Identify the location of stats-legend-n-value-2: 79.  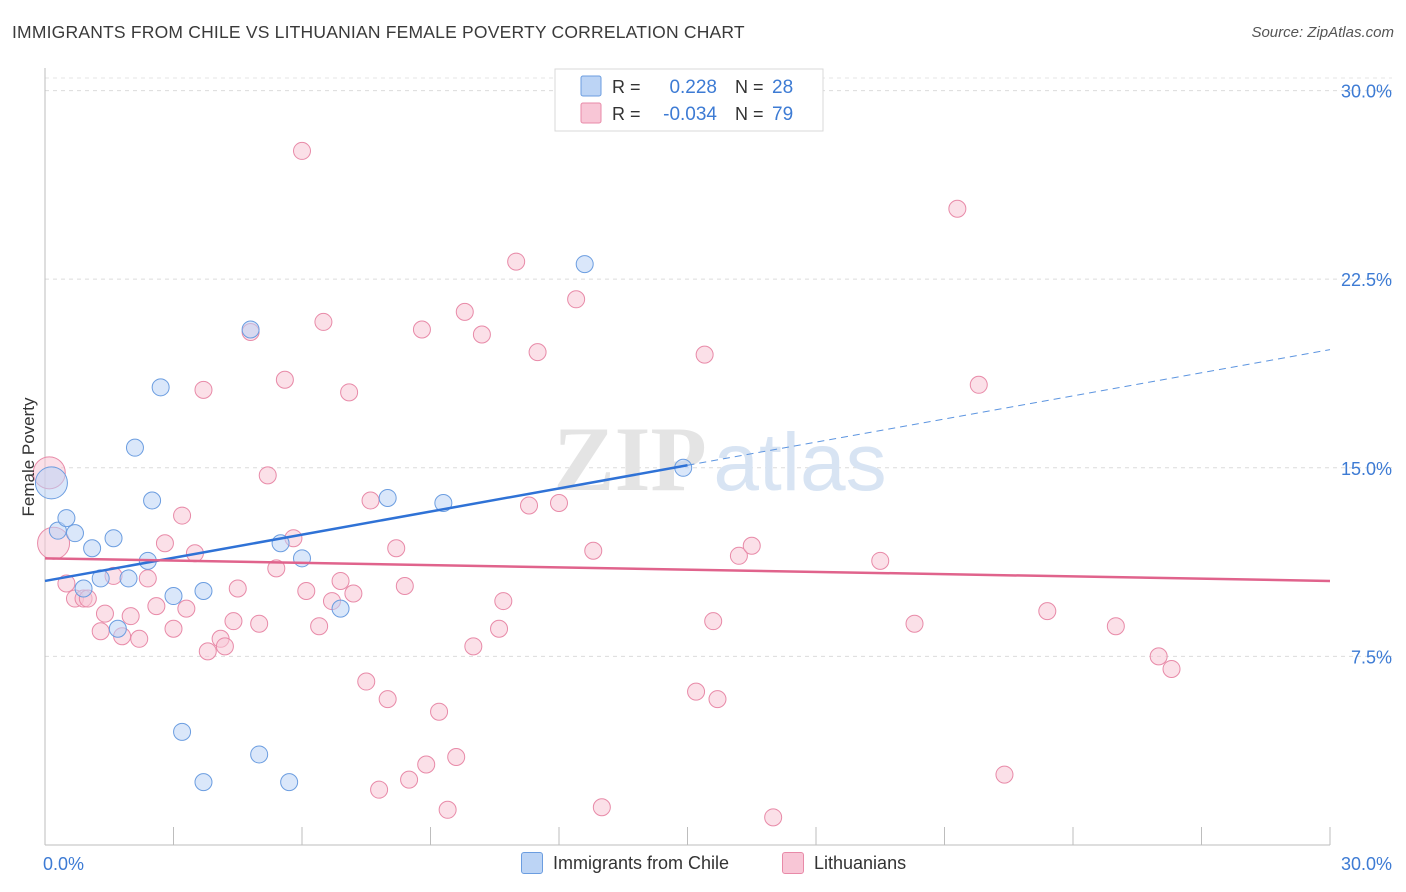
(782, 114).